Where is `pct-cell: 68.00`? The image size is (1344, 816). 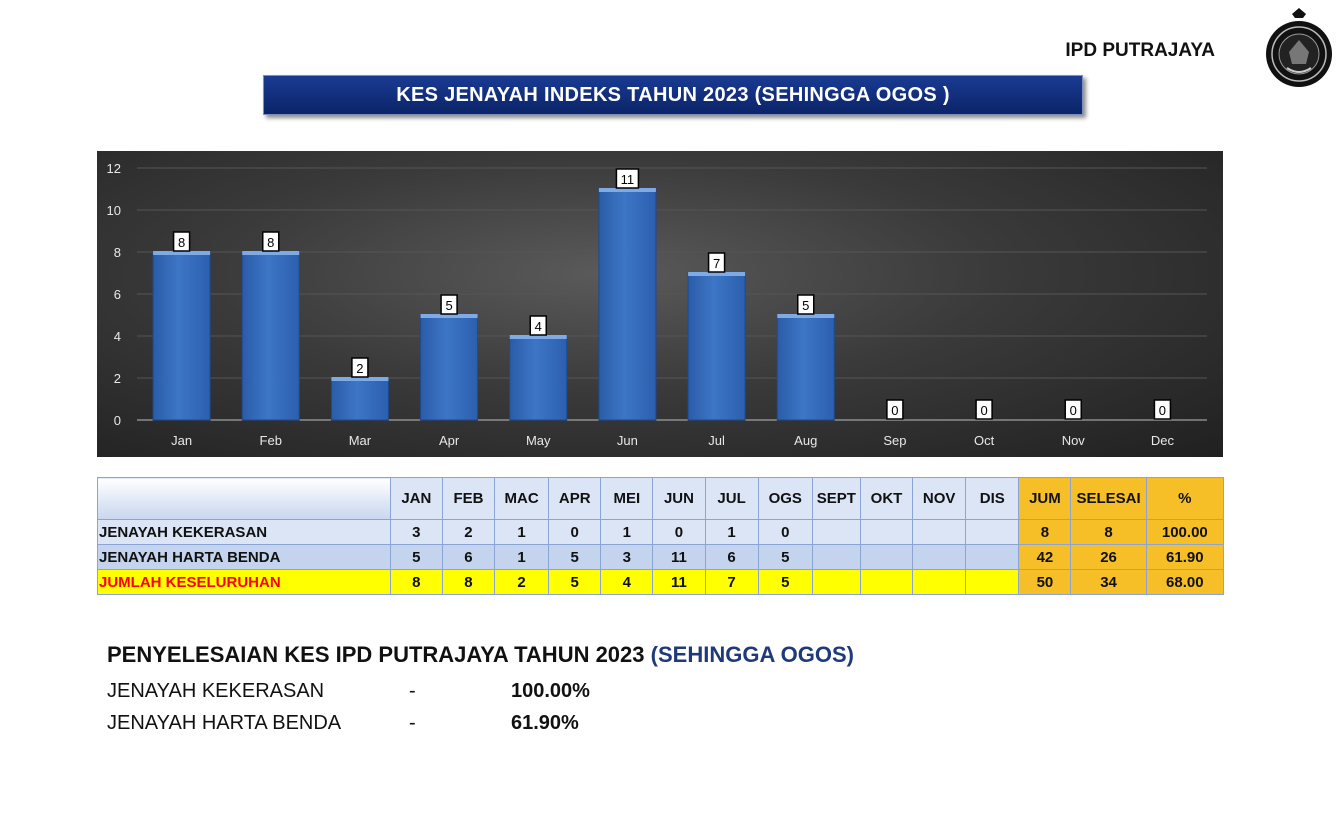 pct-cell: 68.00 is located at coordinates (1185, 582).